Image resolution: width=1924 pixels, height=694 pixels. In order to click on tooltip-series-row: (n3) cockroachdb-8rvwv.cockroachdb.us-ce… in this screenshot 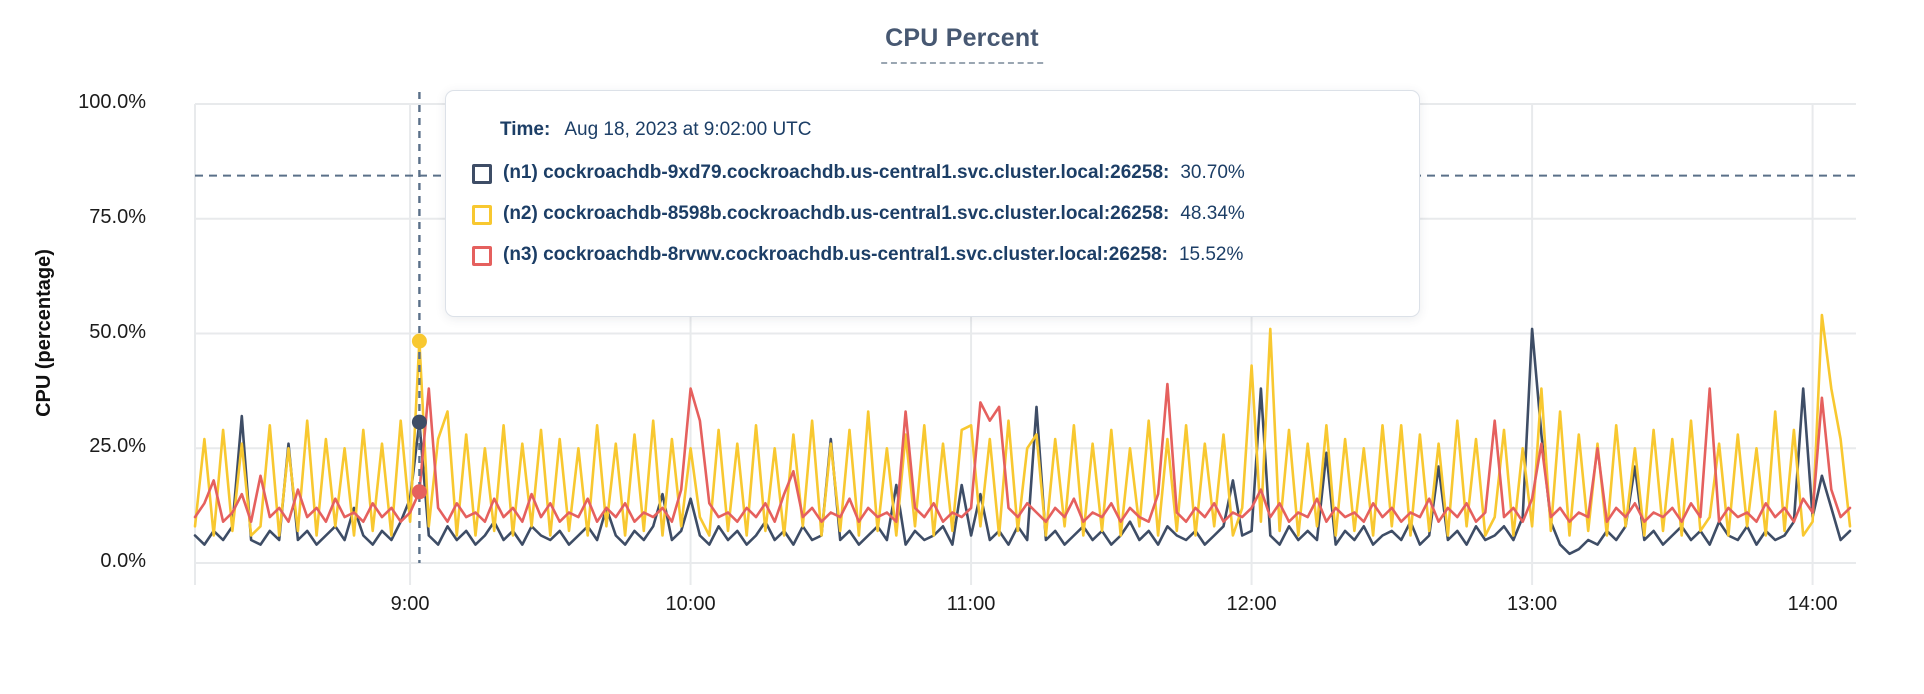, I will do `click(933, 255)`.